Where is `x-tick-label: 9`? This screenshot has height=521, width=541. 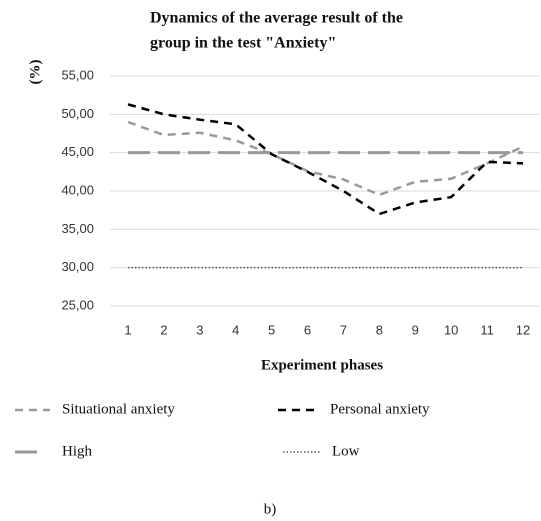
x-tick-label: 9 is located at coordinates (415, 329).